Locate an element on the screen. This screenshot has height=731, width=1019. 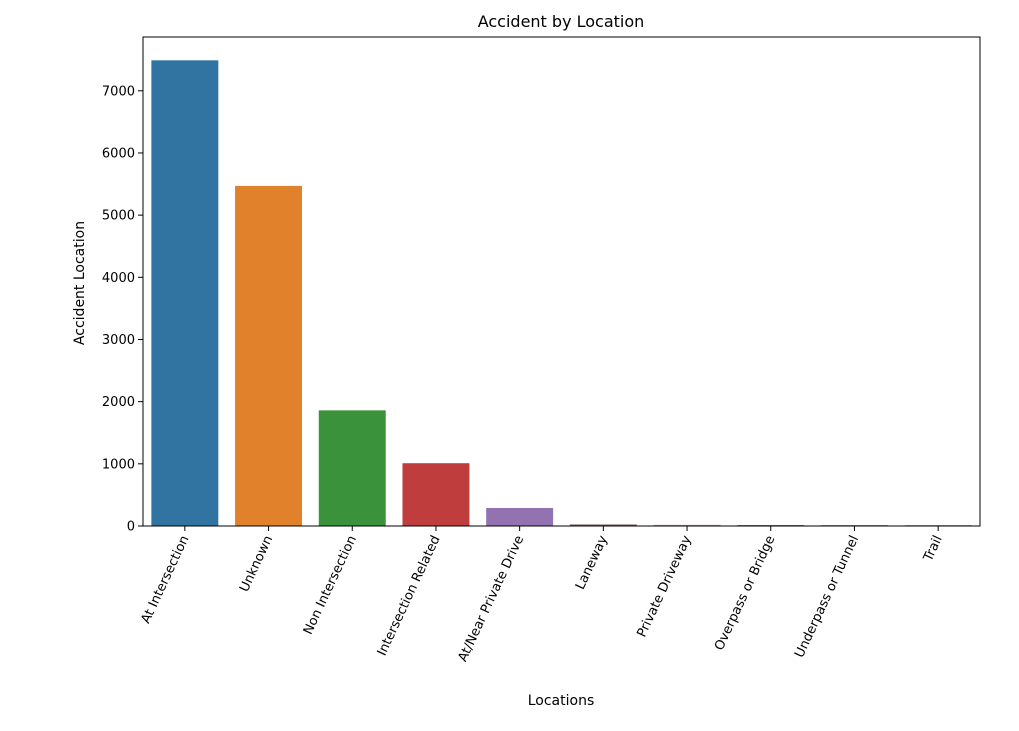
x-tick-label: Unknown is located at coordinates (256, 563).